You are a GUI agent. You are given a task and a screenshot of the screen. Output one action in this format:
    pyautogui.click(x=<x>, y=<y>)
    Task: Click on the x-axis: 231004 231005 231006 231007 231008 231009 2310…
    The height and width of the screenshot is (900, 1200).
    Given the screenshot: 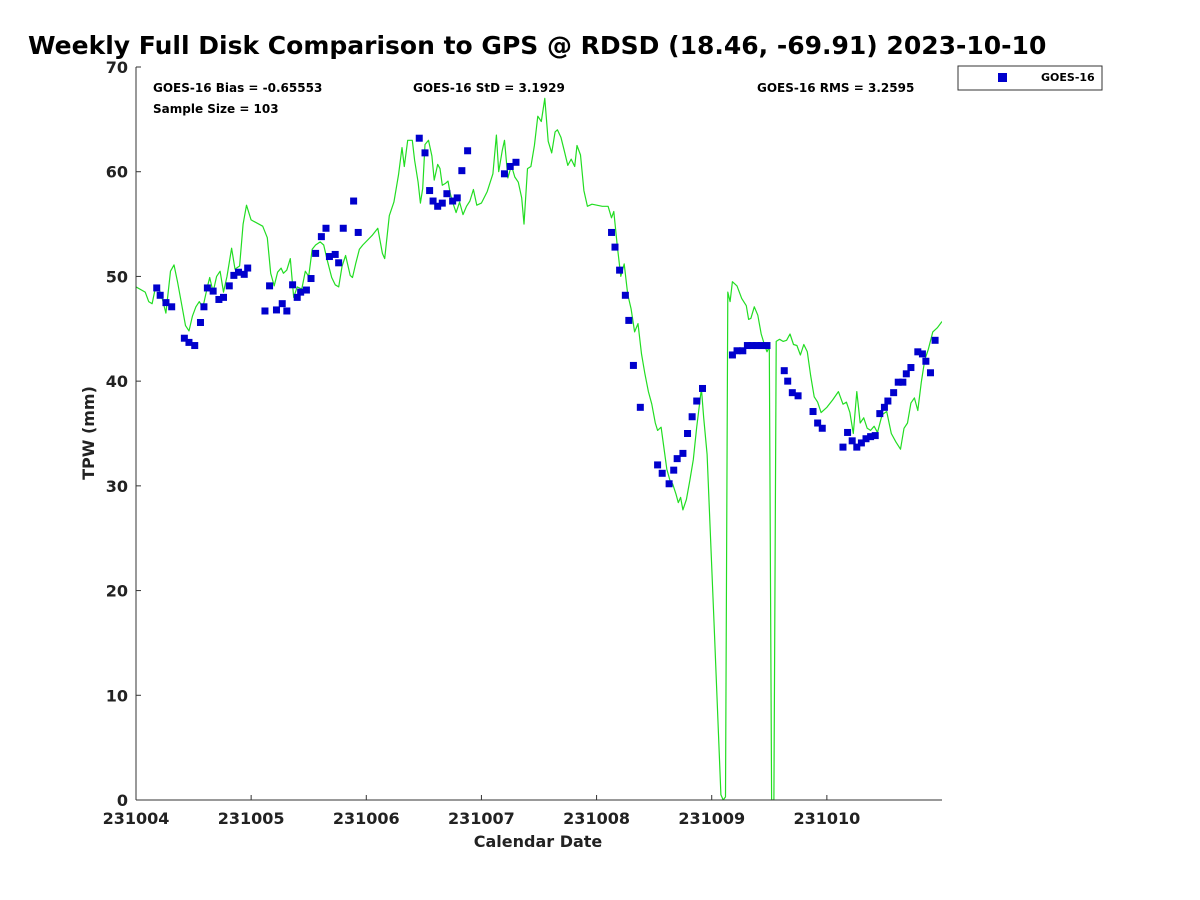 What is the action you would take?
    pyautogui.click(x=481, y=811)
    